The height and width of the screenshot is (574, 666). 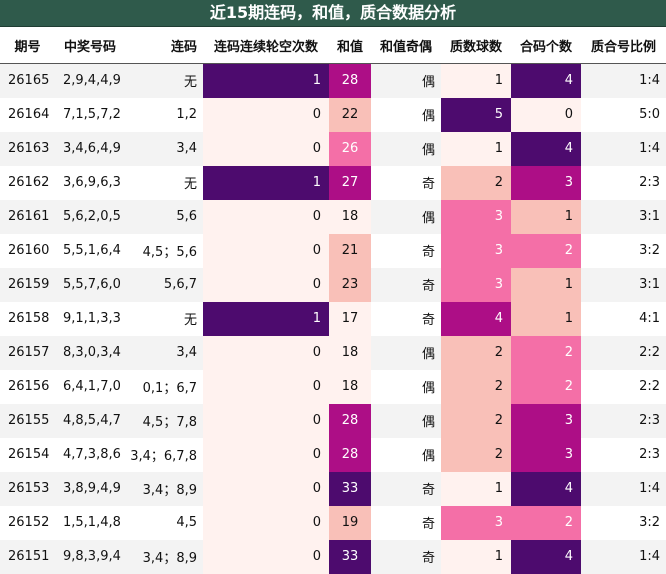 What do you see at coordinates (333, 522) in the screenshot?
I see `table-row: 26152 1,5,1,4,8 4,5 0 19 奇 3 2 3:2` at bounding box center [333, 522].